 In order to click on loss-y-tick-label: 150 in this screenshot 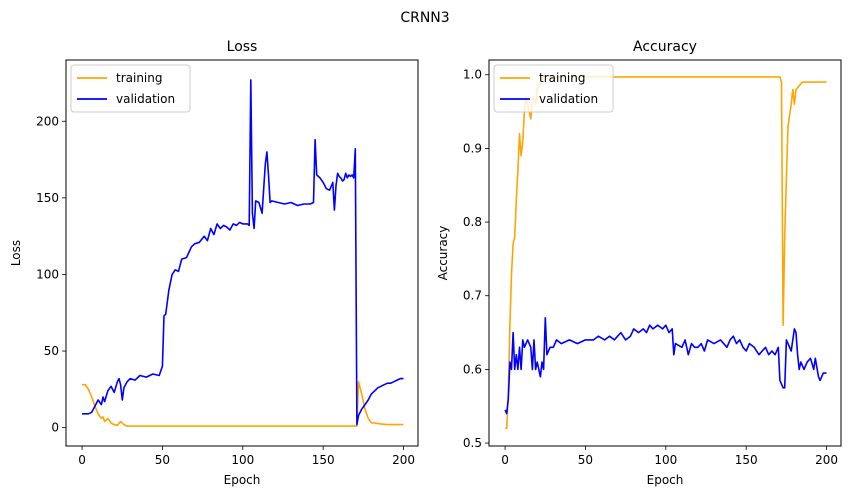, I will do `click(47, 198)`.